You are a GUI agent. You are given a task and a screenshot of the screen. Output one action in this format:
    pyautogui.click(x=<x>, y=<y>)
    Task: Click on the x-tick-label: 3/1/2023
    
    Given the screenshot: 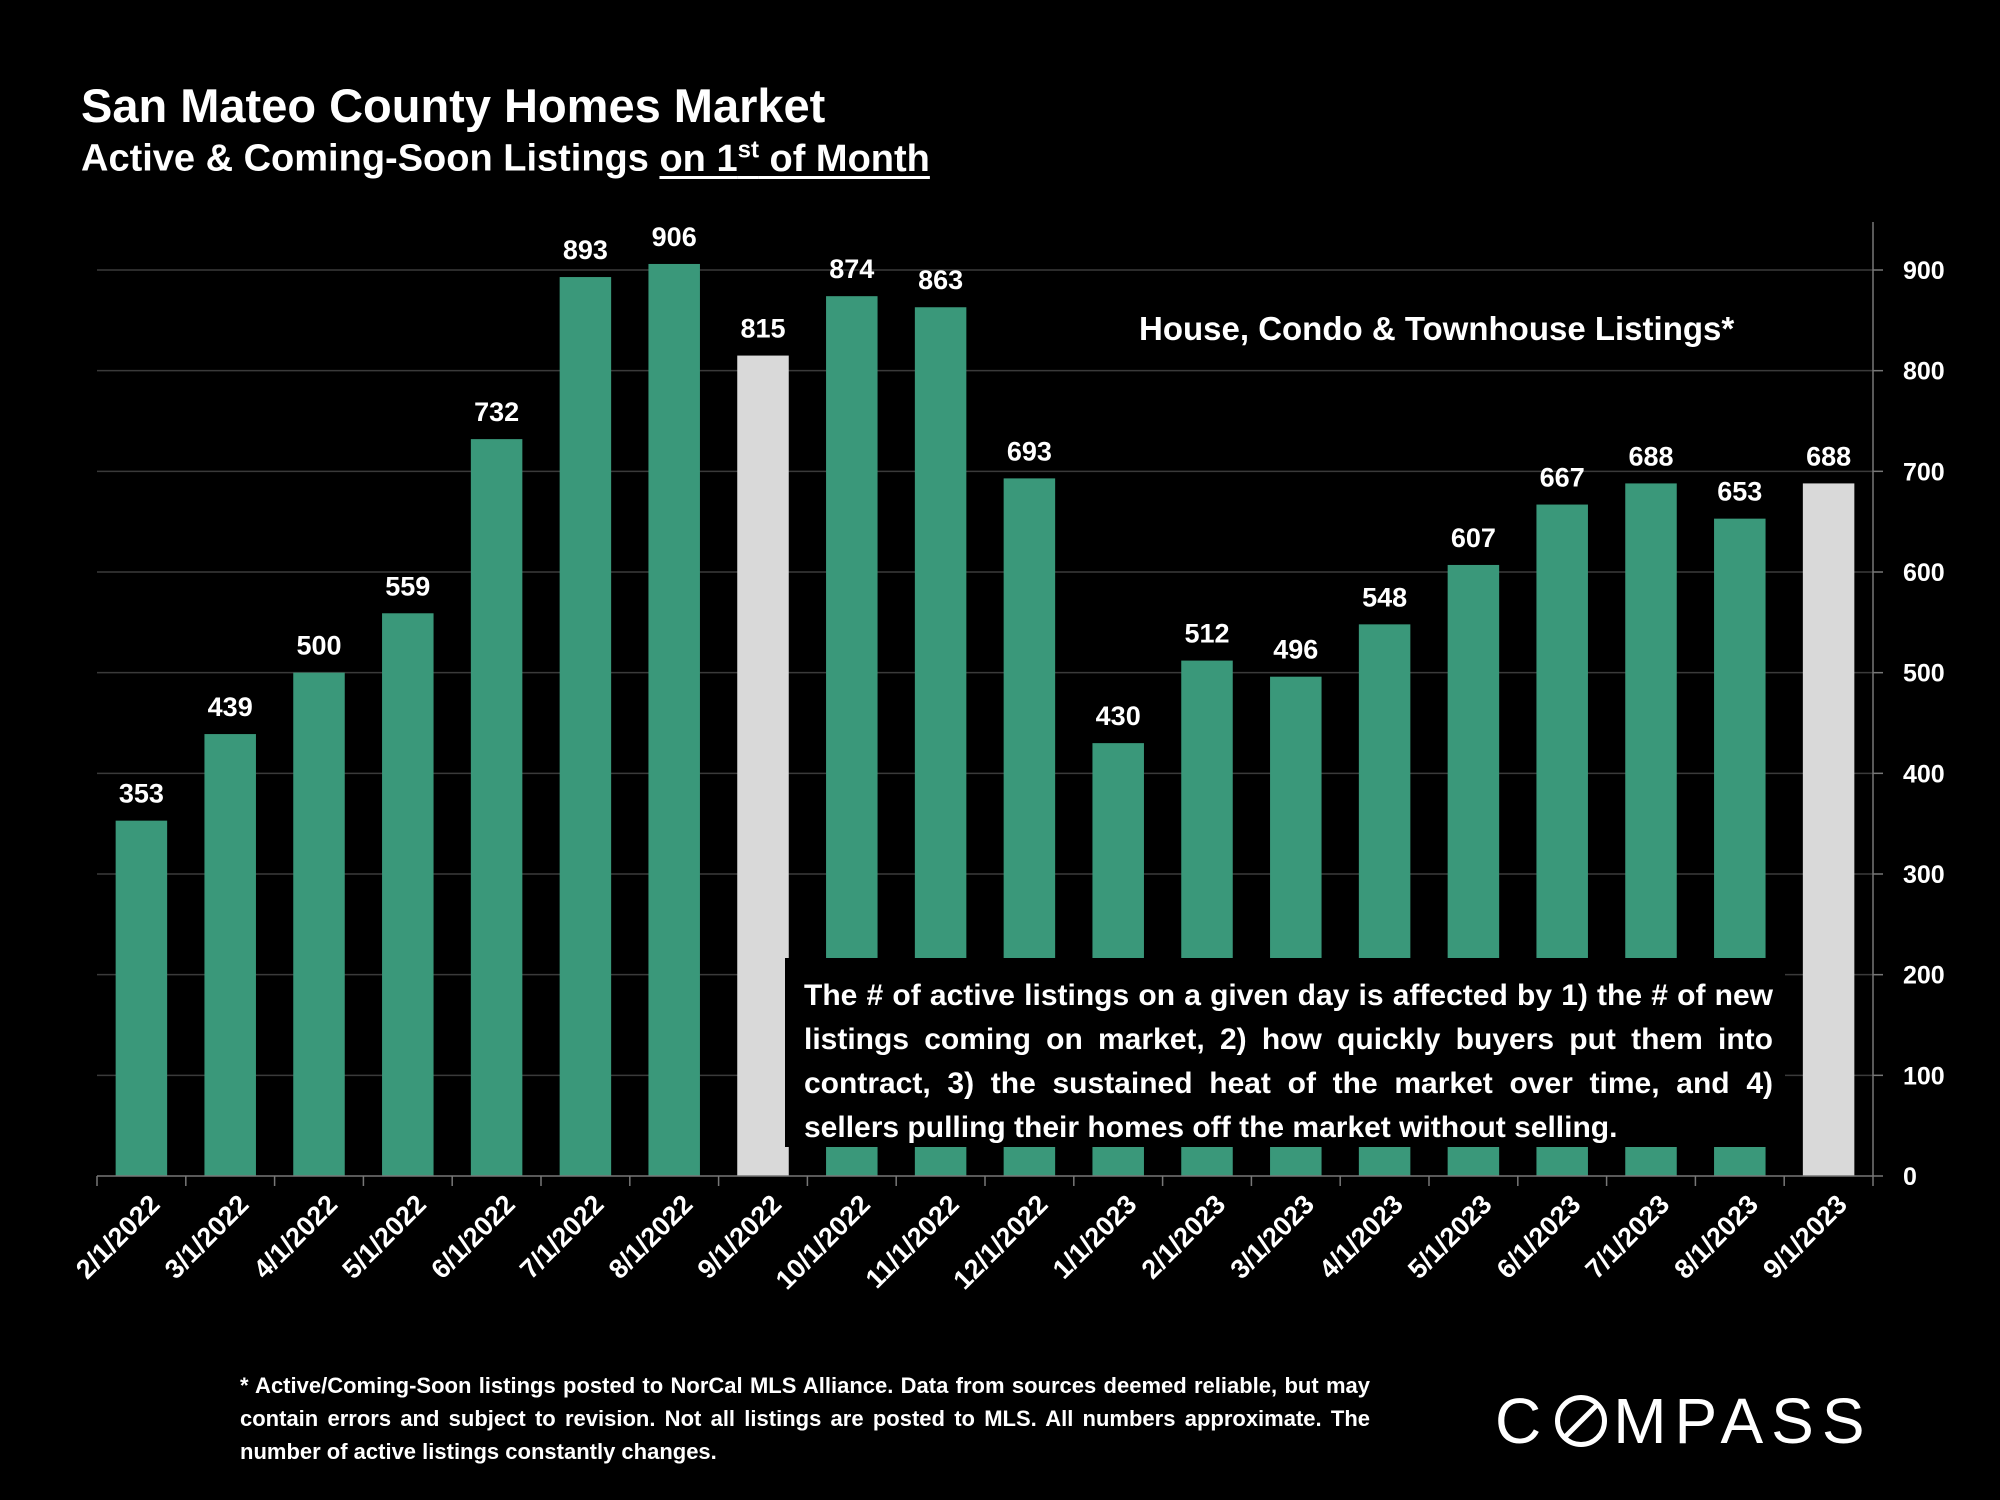 What is the action you would take?
    pyautogui.click(x=1273, y=1237)
    